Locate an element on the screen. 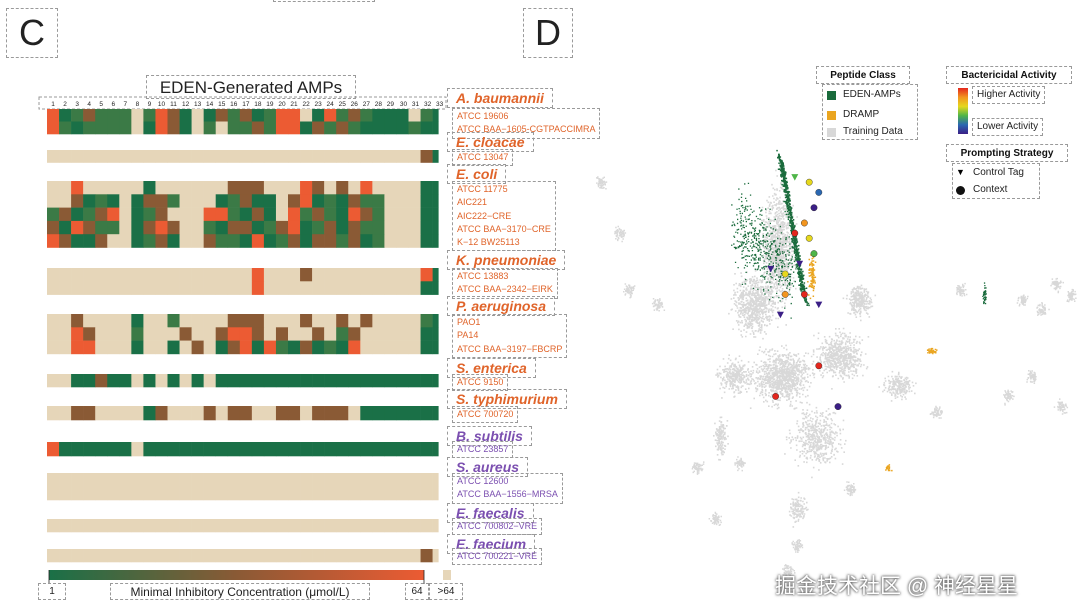 This screenshot has width=1080, height=616. context-peptide-point is located at coordinates (809, 238).